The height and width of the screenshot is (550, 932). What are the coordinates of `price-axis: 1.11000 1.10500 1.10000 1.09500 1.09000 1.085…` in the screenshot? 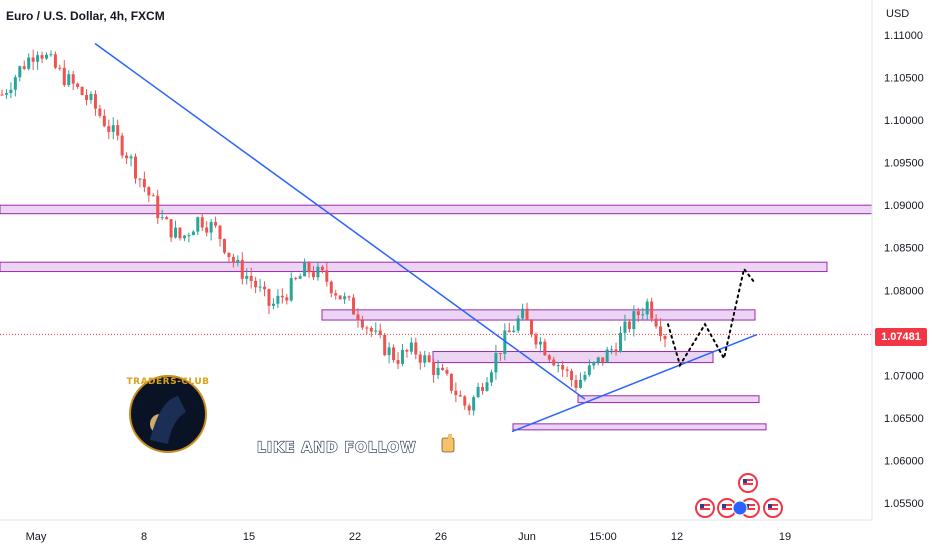 It's located at (897, 260).